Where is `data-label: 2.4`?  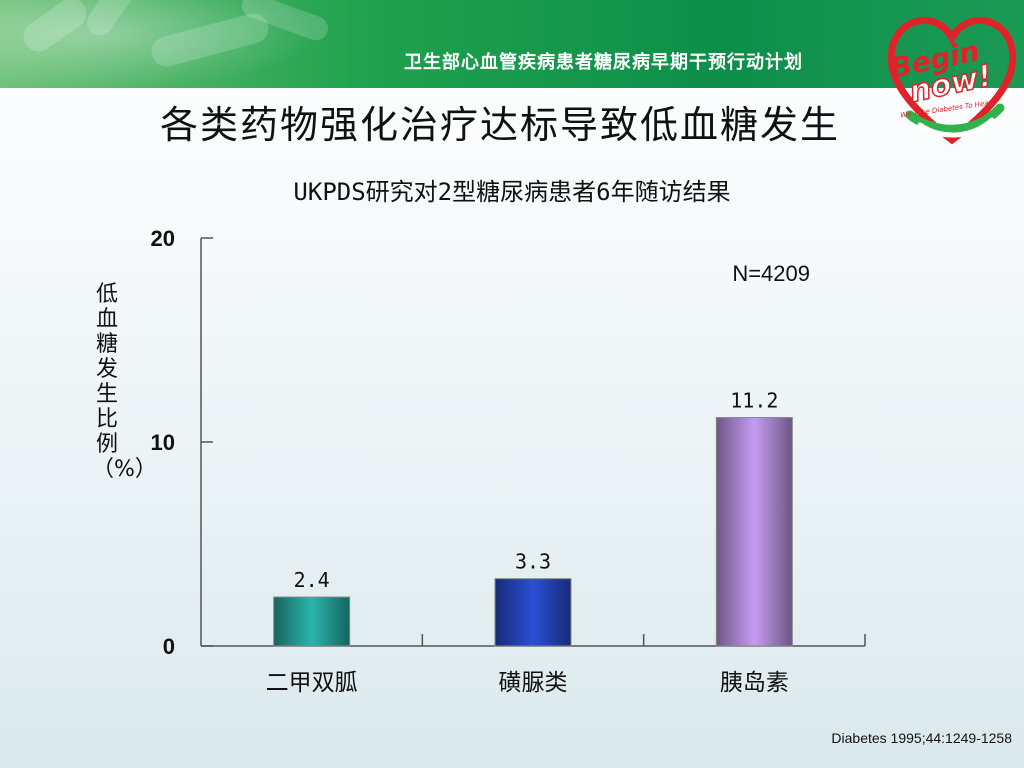 data-label: 2.4 is located at coordinates (312, 580).